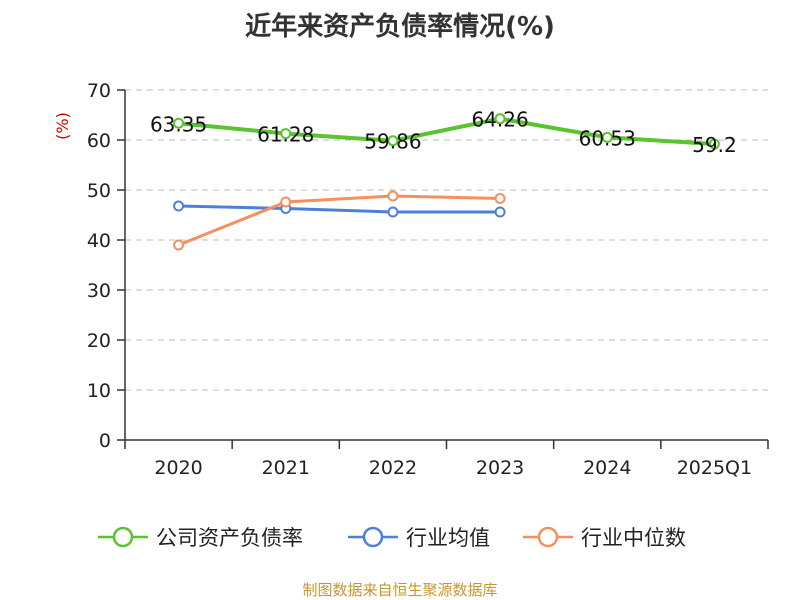 This screenshot has width=800, height=600. I want to click on data-labels: 63.35 61.28 59.86 64.26 60.53 59.2, so click(443, 132).